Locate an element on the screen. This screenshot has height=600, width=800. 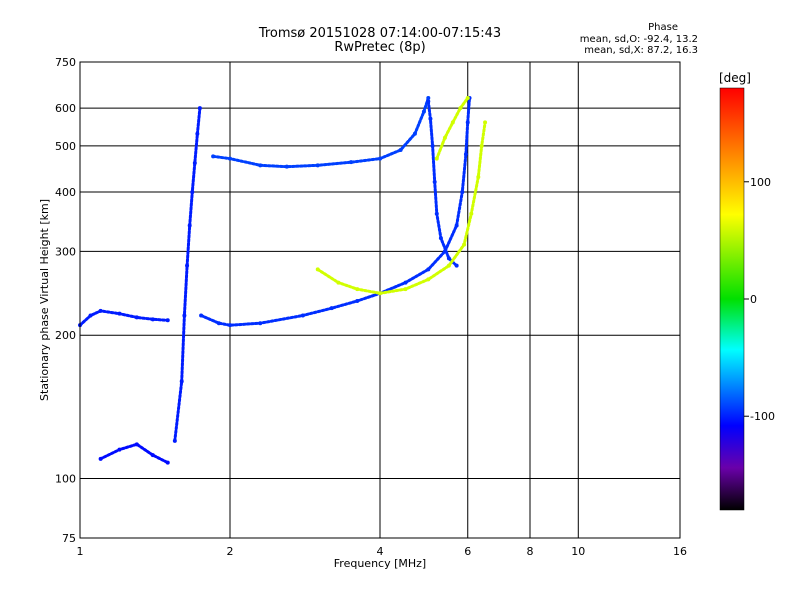
y-tick-label: 200 is located at coordinates (65, 335).